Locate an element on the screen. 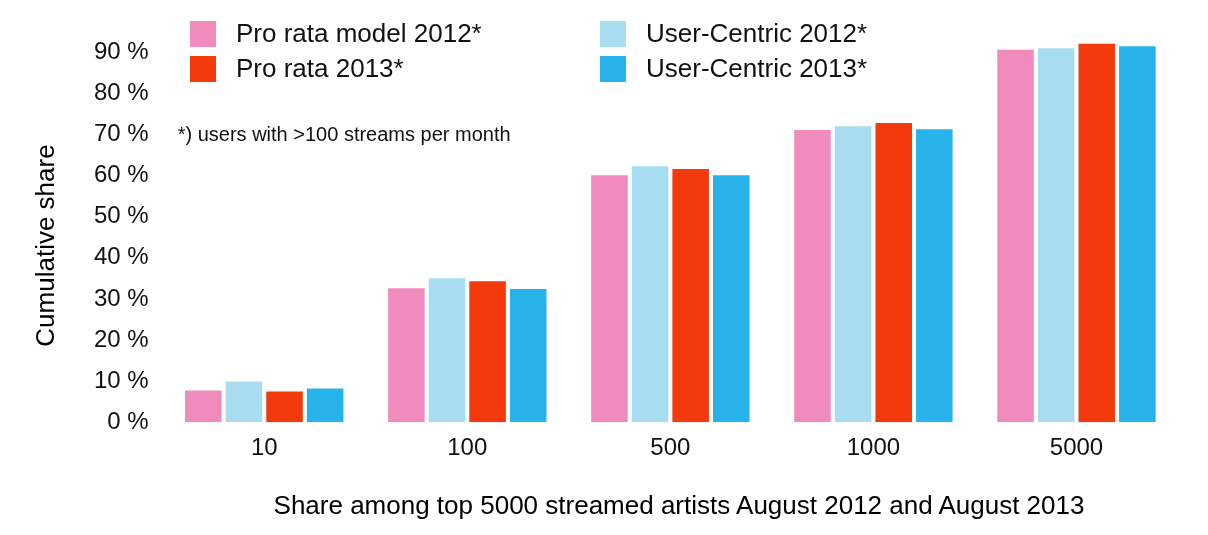 This screenshot has width=1208, height=535. y-tick-label: 70 % is located at coordinates (121, 133).